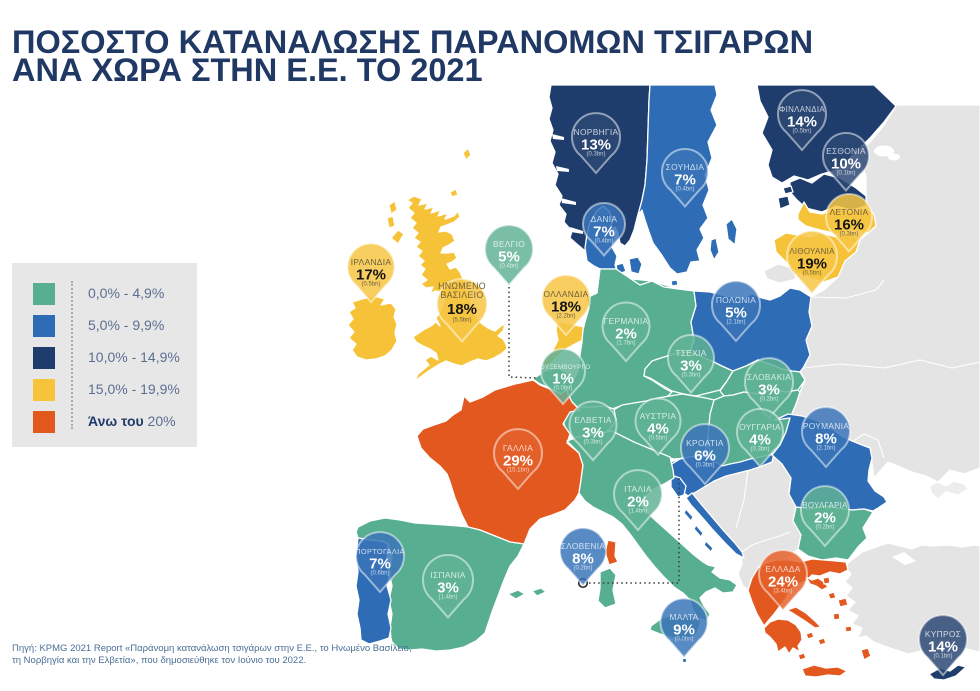 The height and width of the screenshot is (691, 980). I want to click on svg-text: ΑΥΣΤΡΙΑ, so click(658, 416).